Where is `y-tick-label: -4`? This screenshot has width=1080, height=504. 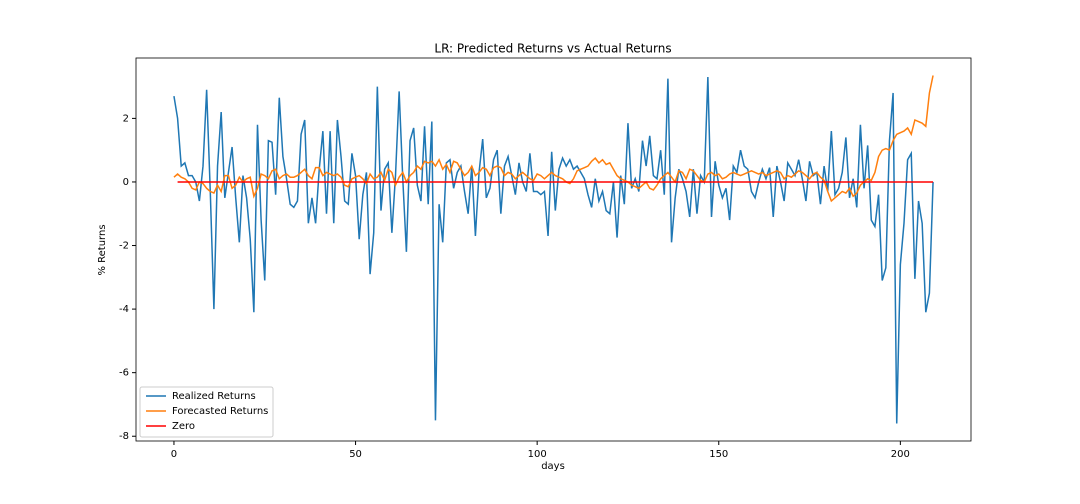
y-tick-label: -4 is located at coordinates (124, 309).